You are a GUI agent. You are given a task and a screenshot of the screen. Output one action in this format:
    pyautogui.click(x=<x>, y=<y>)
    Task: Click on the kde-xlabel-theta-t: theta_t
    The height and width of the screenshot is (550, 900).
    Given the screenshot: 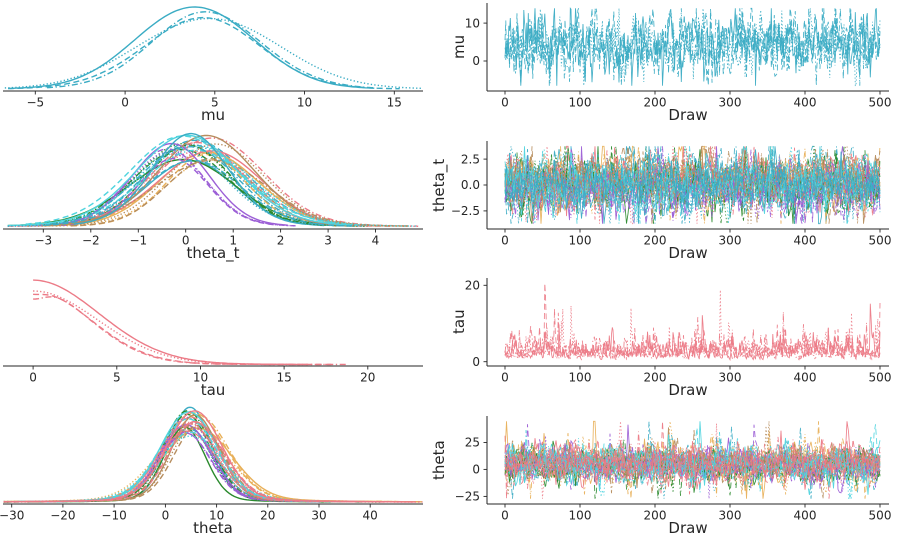 What is the action you would take?
    pyautogui.click(x=213, y=252)
    